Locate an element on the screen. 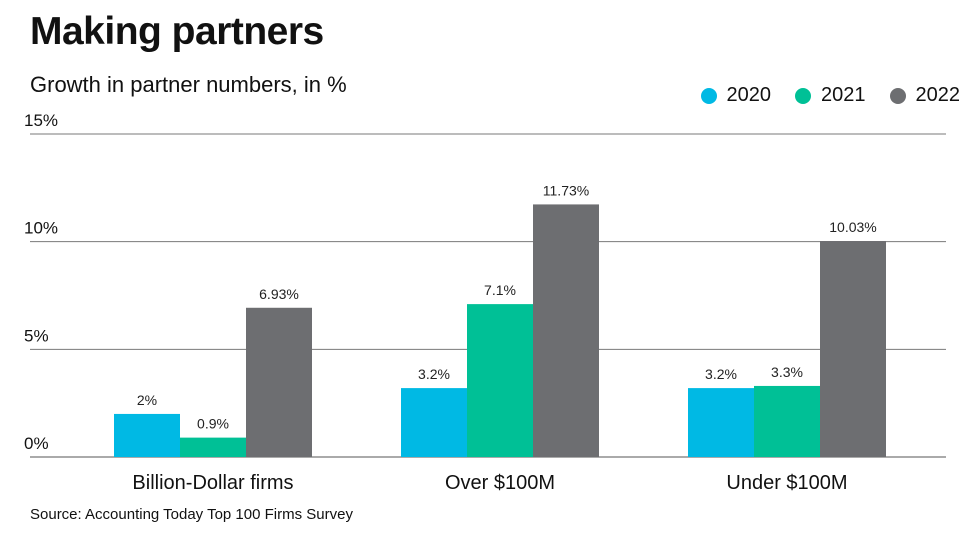 The height and width of the screenshot is (550, 978). legend-swatch-2020 is located at coordinates (708, 95).